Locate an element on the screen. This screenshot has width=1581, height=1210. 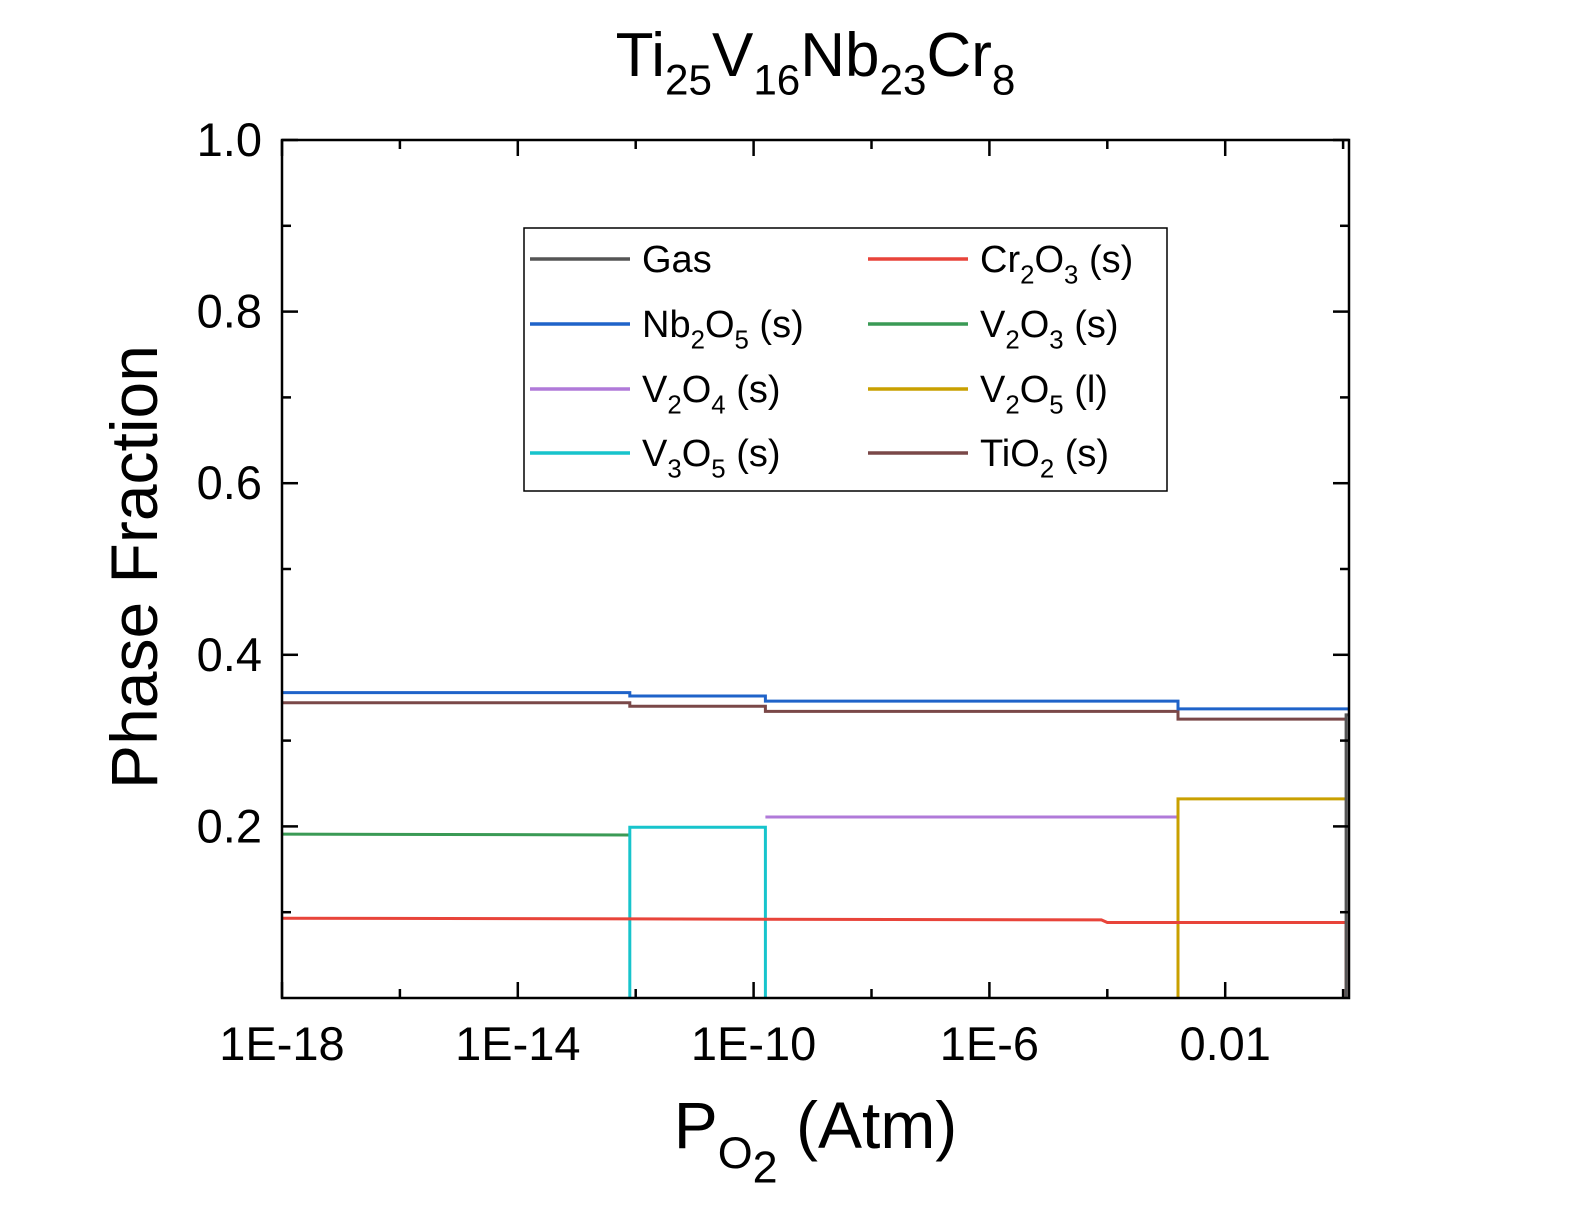
chart-title-part-3: 16 is located at coordinates (776, 80).